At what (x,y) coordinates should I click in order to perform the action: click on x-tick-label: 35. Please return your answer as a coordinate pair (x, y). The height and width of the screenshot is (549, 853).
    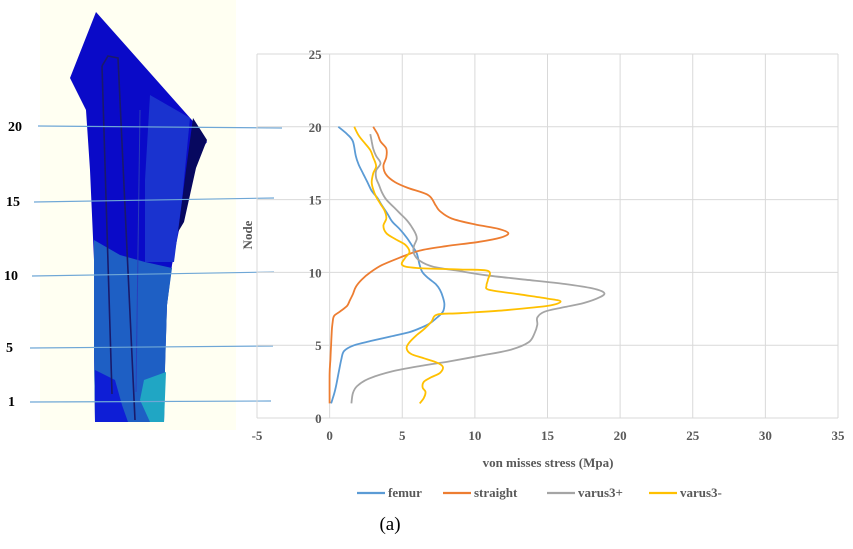
    Looking at the image, I should click on (839, 435).